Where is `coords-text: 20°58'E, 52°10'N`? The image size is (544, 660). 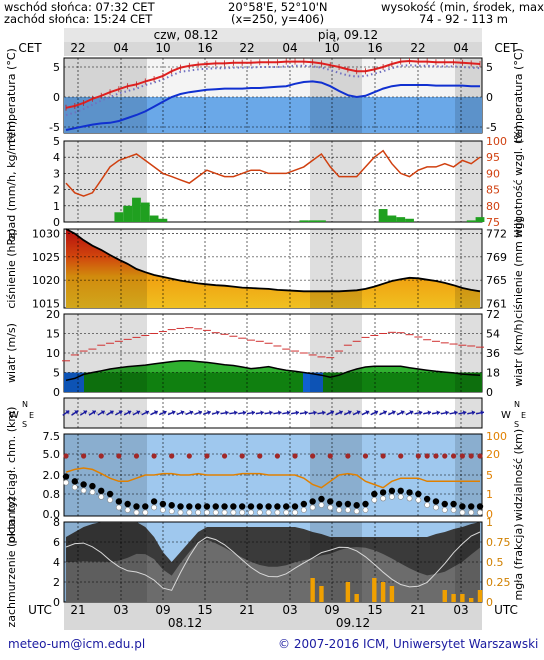
coords-text: 20°58'E, 52°10'N is located at coordinates (278, 7).